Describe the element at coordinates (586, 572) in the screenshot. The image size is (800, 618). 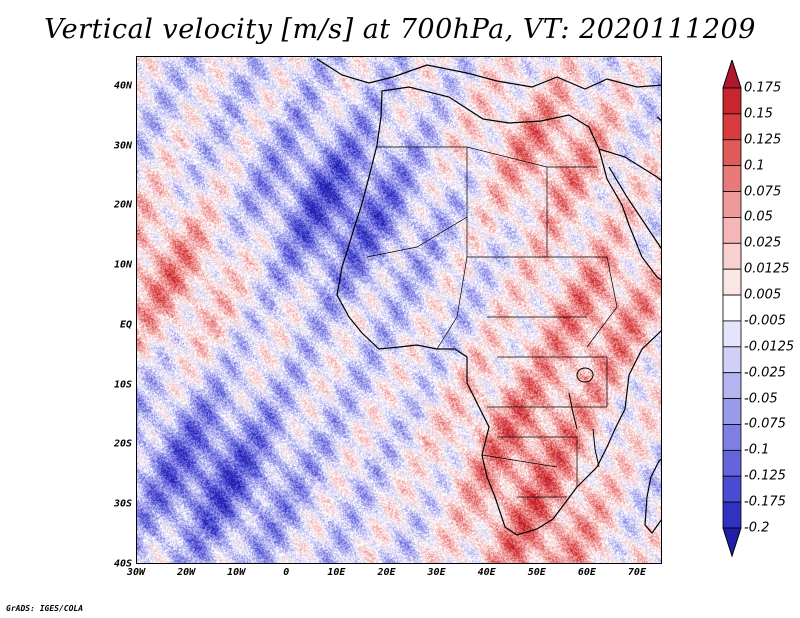
I see `lon-tick-label: 60E` at that location.